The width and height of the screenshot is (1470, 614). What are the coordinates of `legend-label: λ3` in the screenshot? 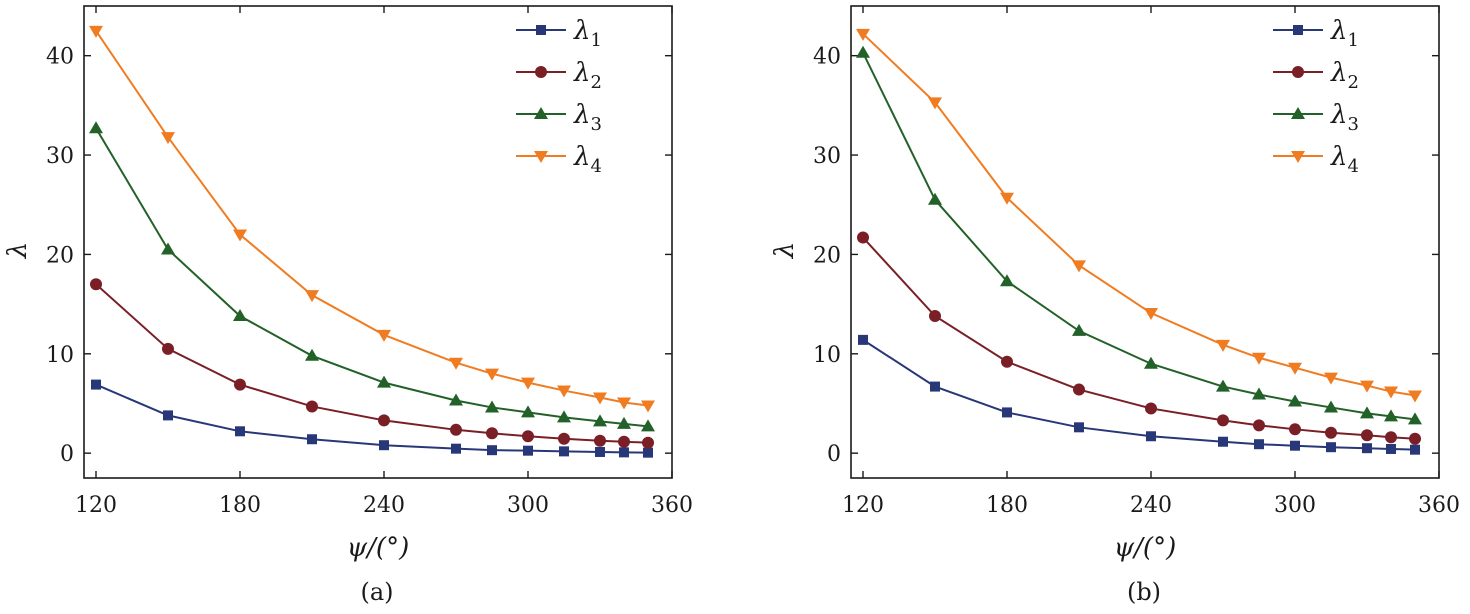 It's located at (587, 117).